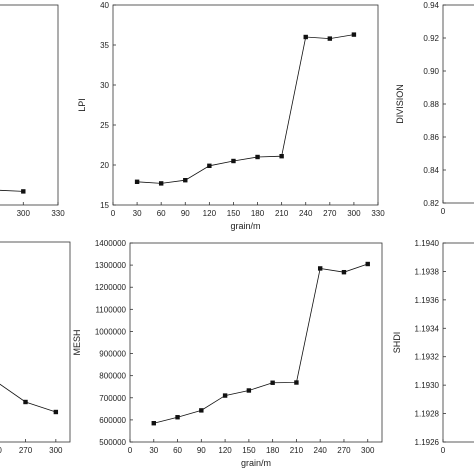 This screenshot has width=474, height=474. What do you see at coordinates (112, 376) in the screenshot?
I see `y-tick-label: 800000` at bounding box center [112, 376].